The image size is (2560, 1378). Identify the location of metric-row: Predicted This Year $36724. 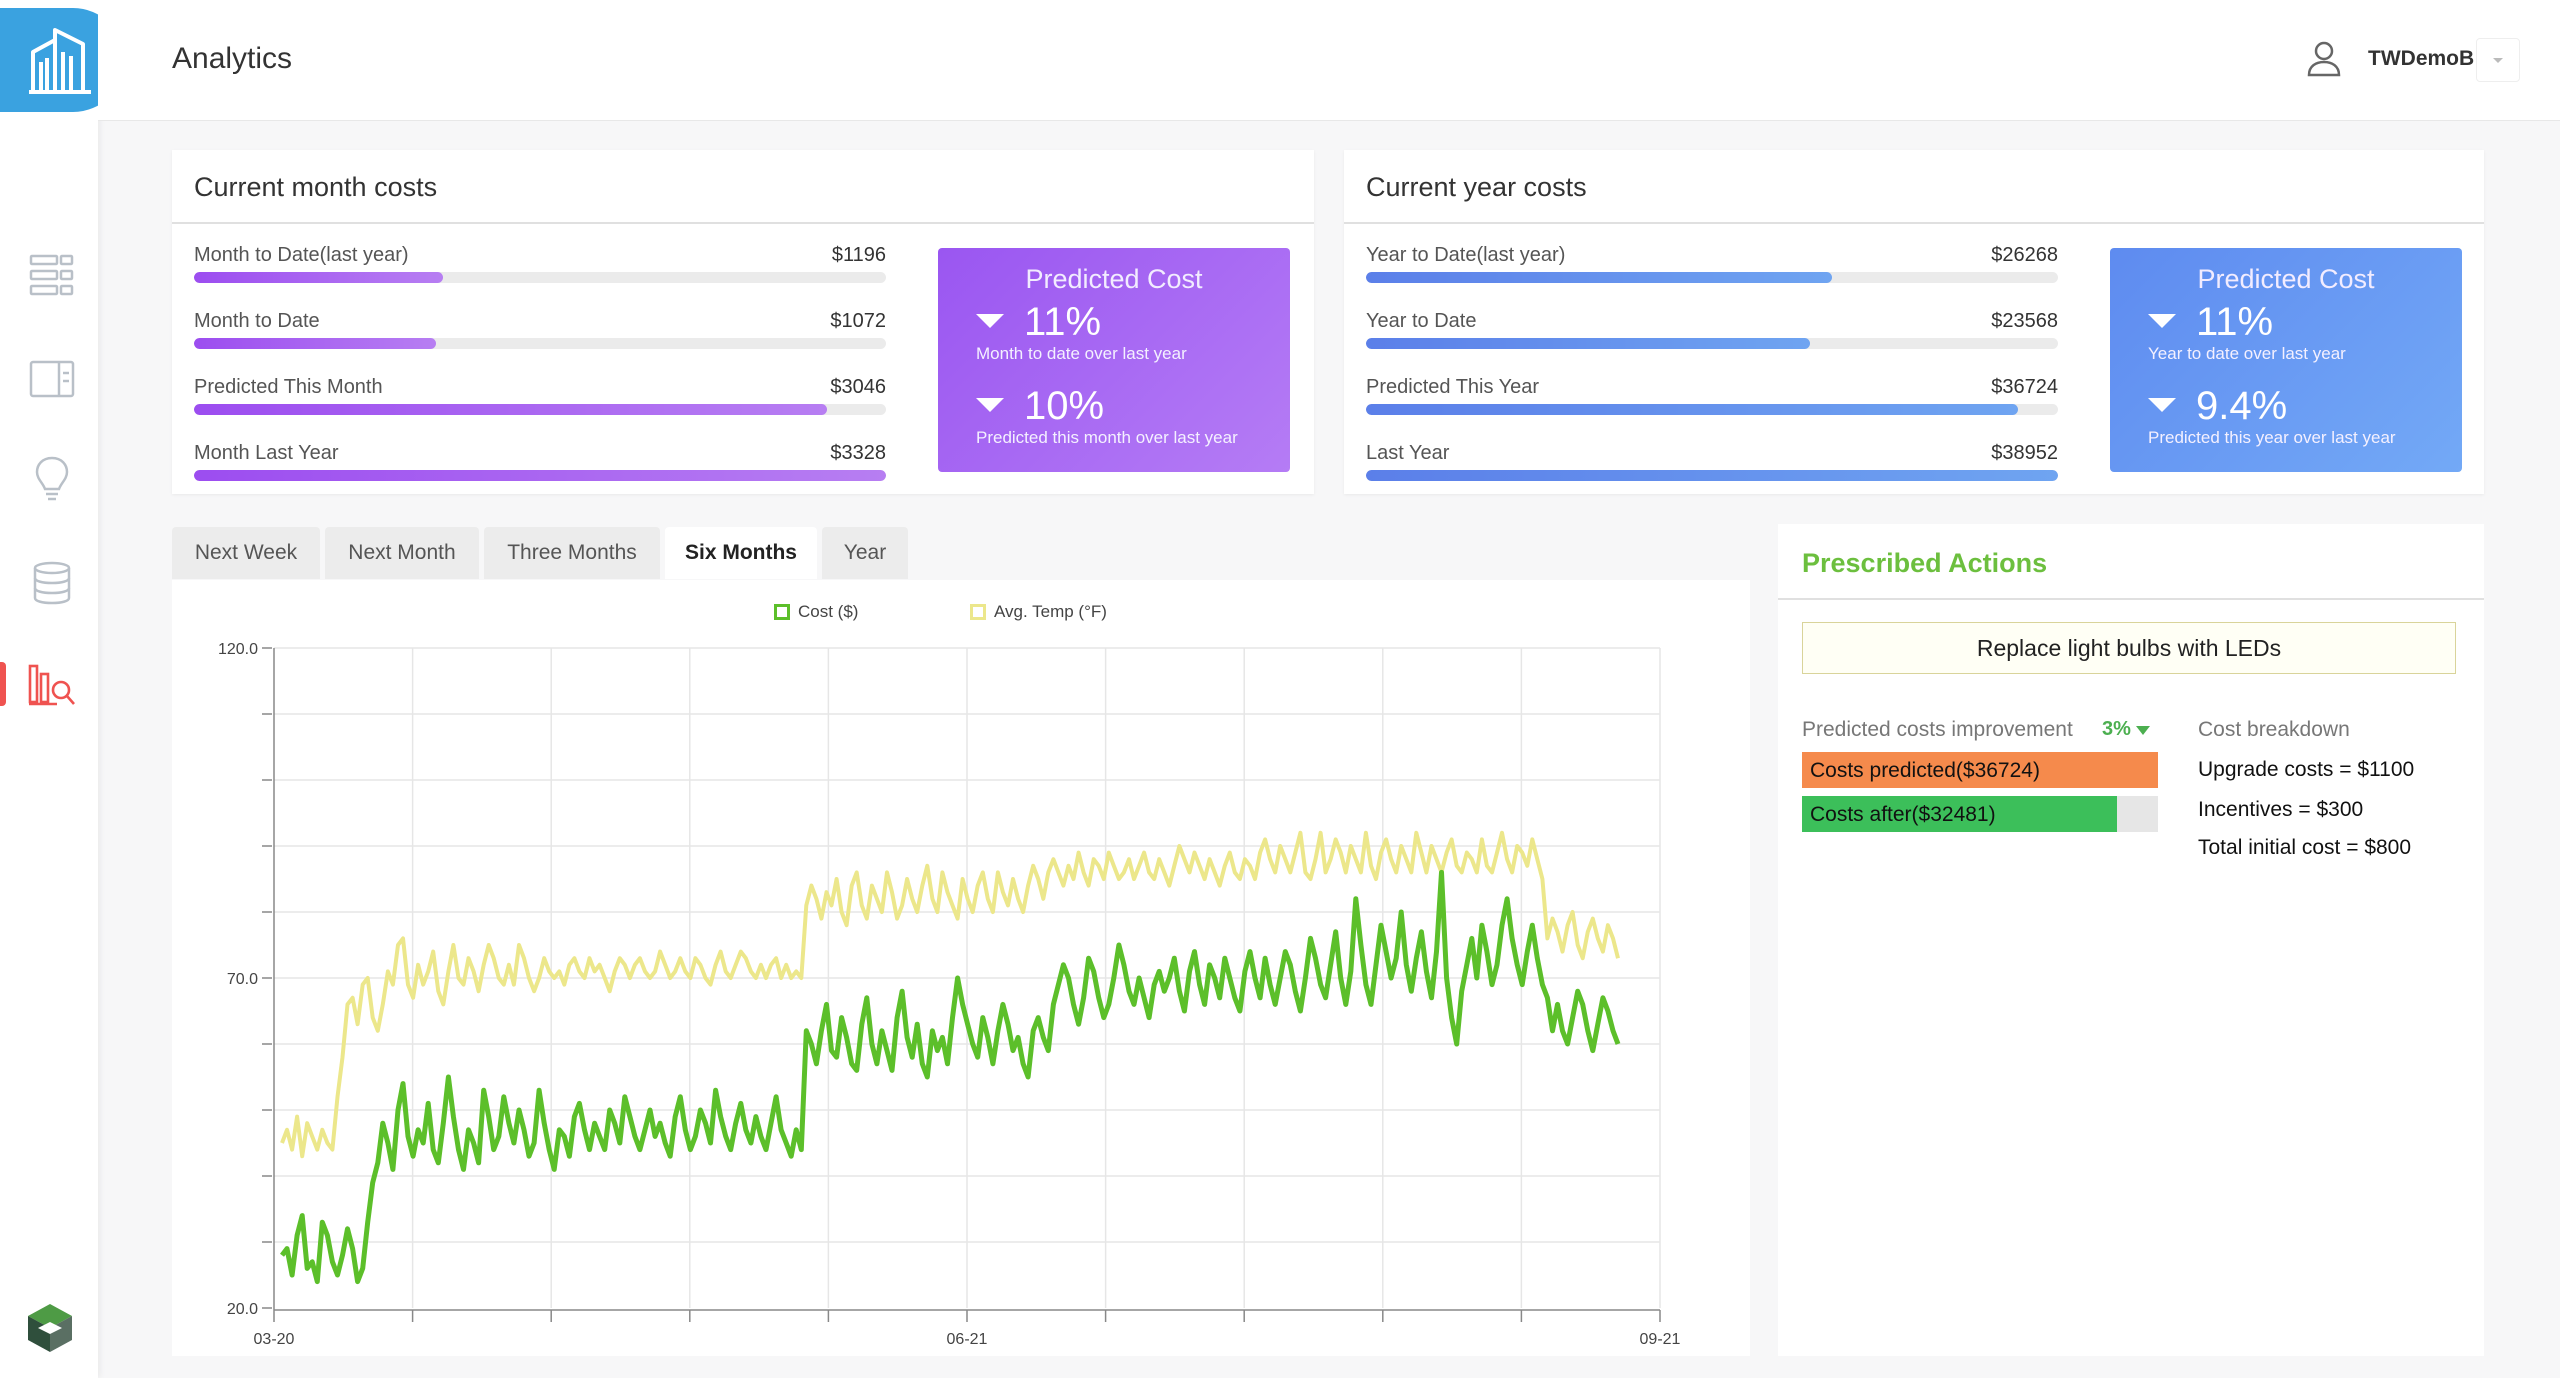
(1712, 398).